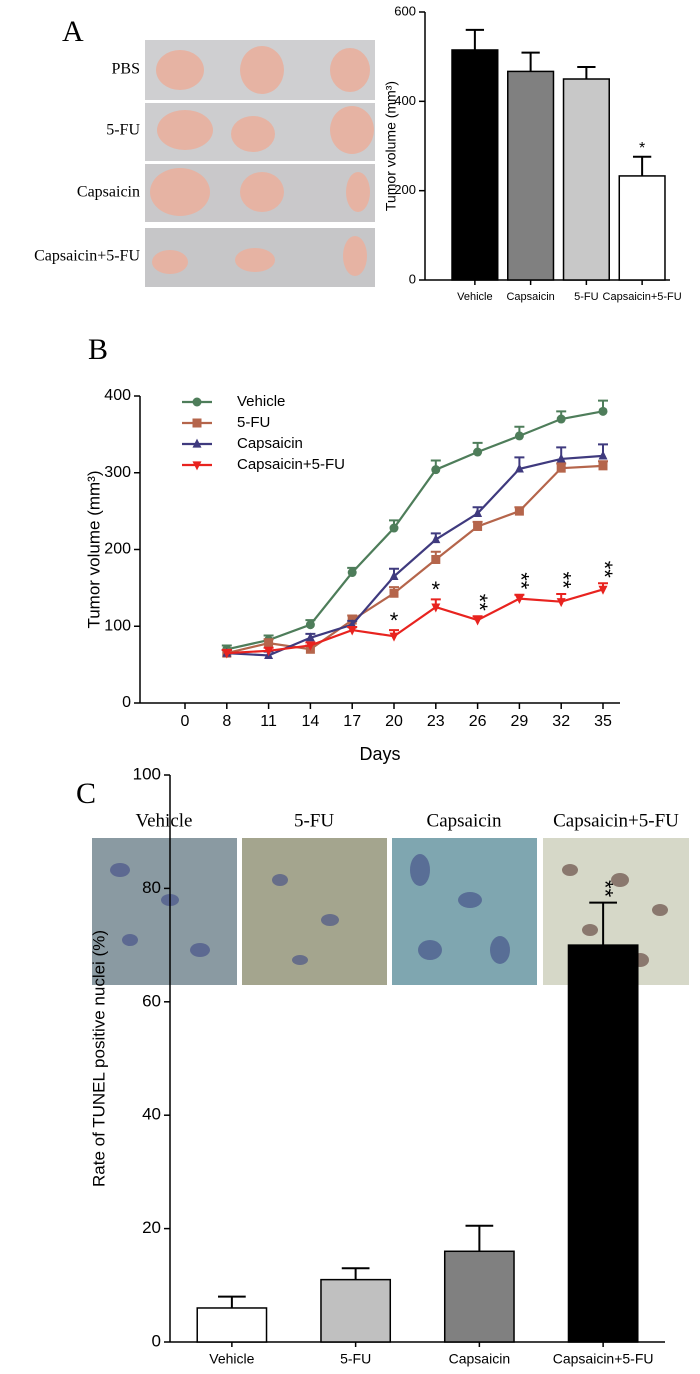  Describe the element at coordinates (164, 820) in the screenshot. I see `stain-label: Vehicle` at that location.